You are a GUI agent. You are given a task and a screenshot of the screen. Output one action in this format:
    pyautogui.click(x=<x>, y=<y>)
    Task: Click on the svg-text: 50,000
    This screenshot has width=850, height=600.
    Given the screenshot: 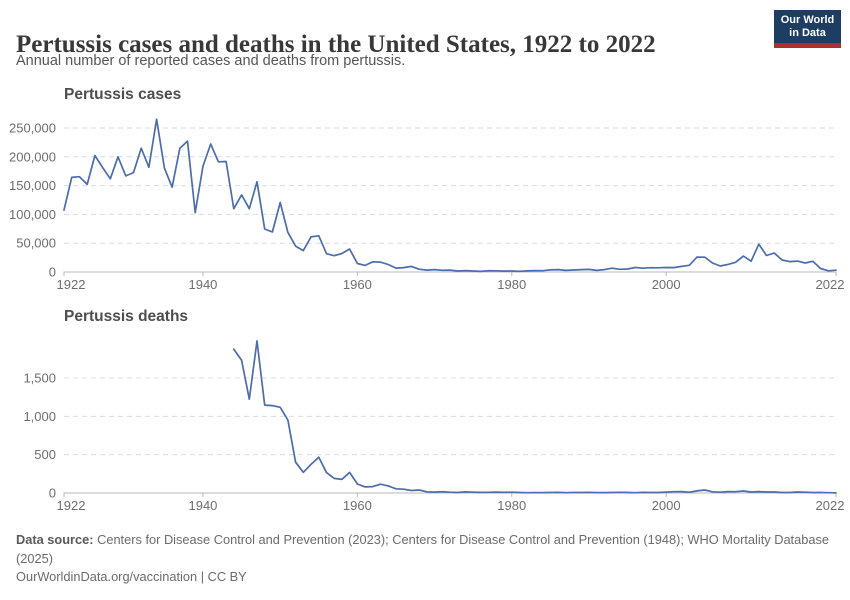 What is the action you would take?
    pyautogui.click(x=36, y=243)
    